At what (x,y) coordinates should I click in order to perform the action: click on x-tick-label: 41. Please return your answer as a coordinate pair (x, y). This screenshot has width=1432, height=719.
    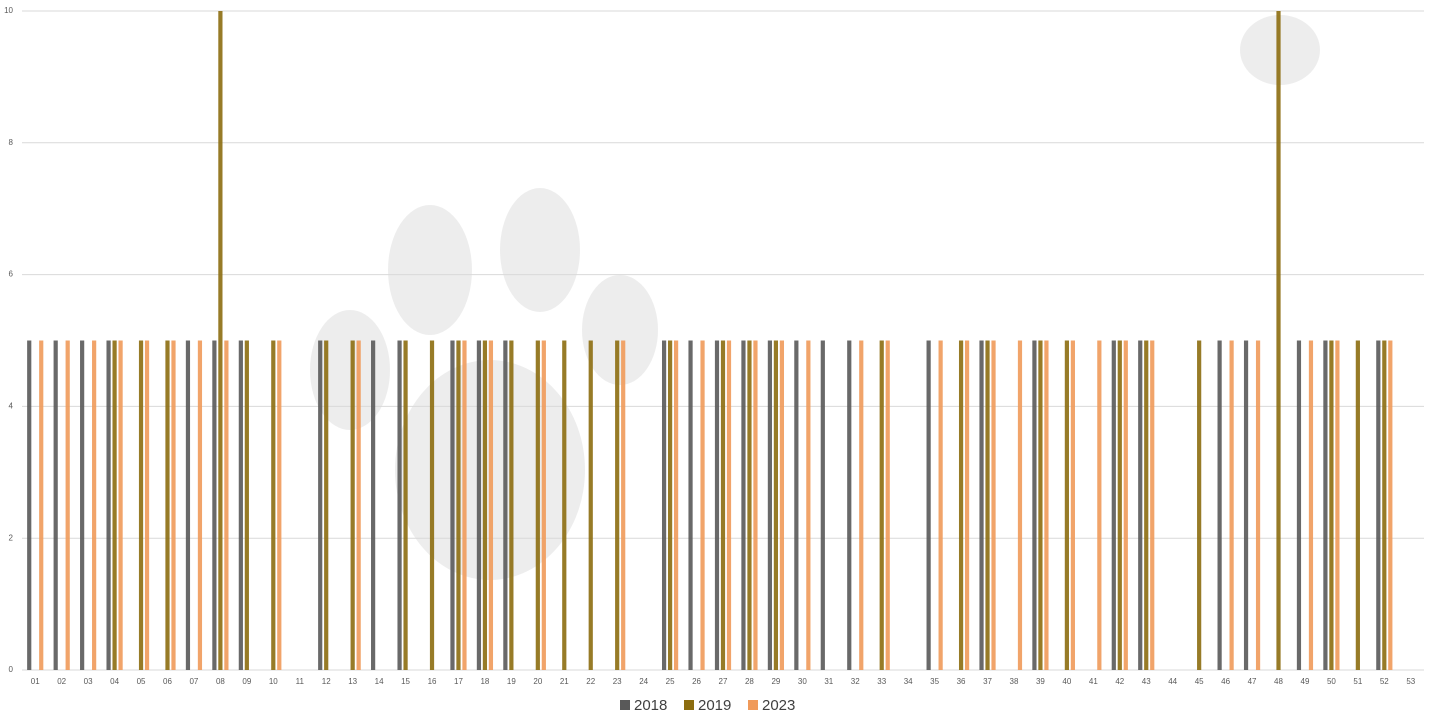
    Looking at the image, I should click on (1093, 681).